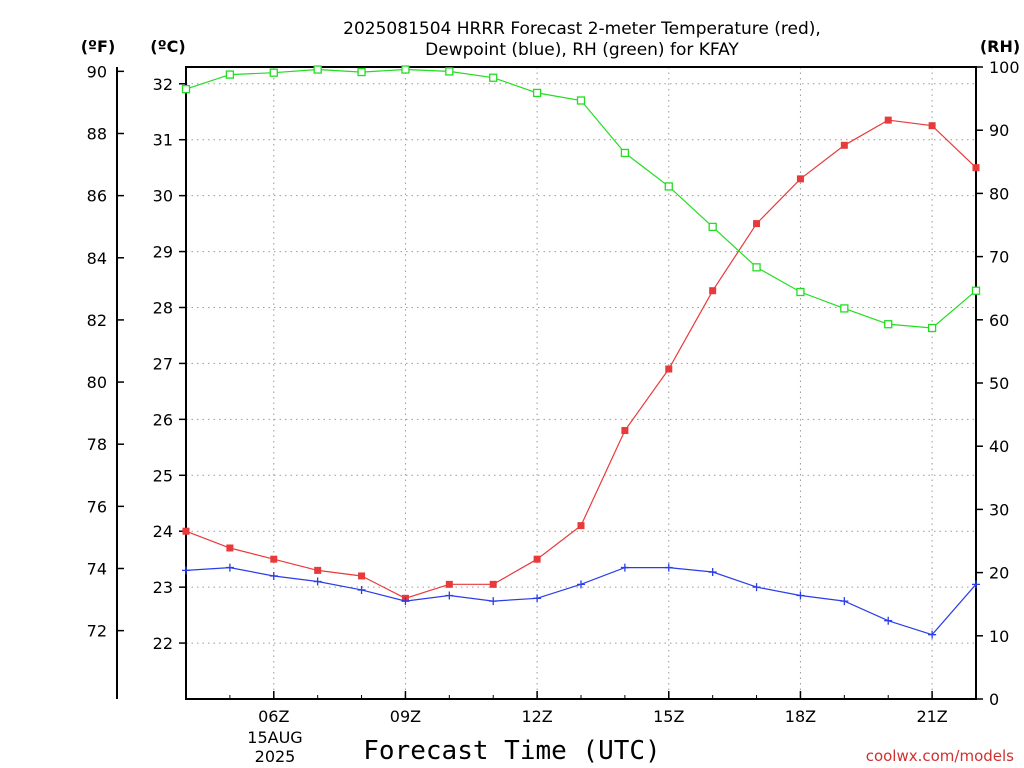 Image resolution: width=1024 pixels, height=768 pixels. Describe the element at coordinates (581, 601) in the screenshot. I see `dewpoint-line` at that location.